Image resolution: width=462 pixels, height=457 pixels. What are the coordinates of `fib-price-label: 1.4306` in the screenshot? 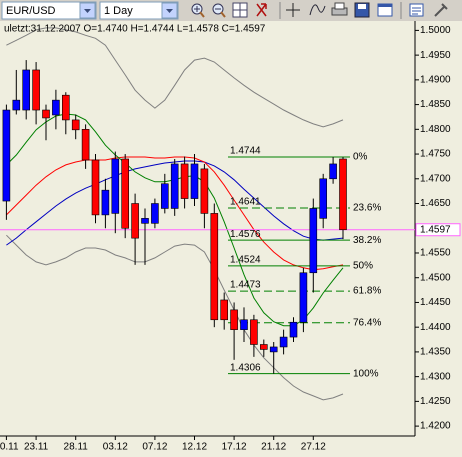 It's located at (245, 367).